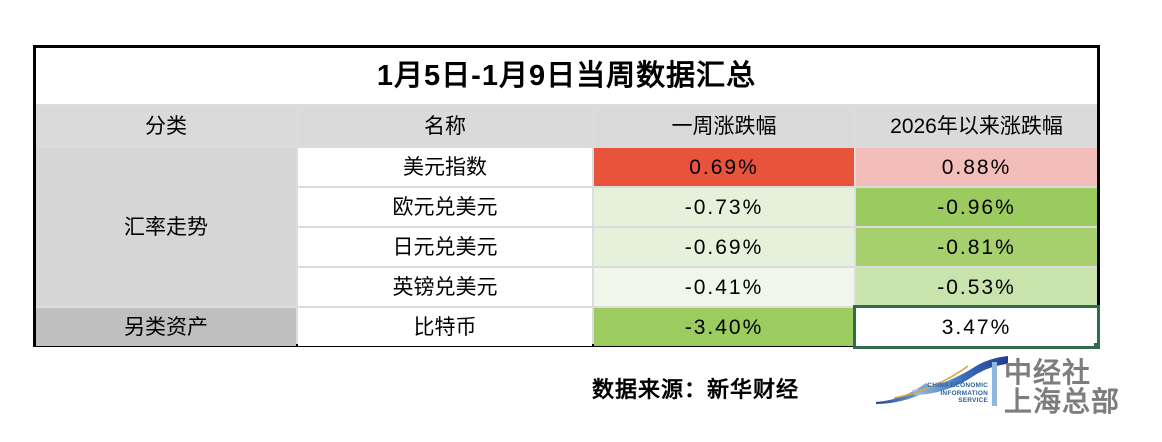  What do you see at coordinates (1094, 343) in the screenshot?
I see `selection-fill-handle` at bounding box center [1094, 343].